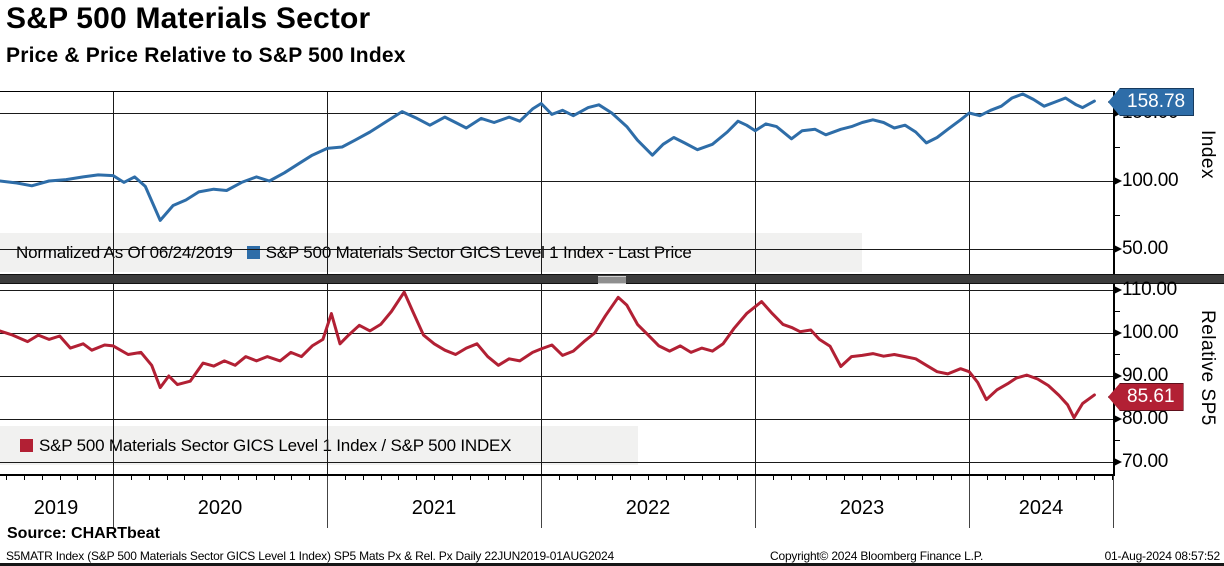  What do you see at coordinates (557, 475) in the screenshot?
I see `x-axis-line` at bounding box center [557, 475].